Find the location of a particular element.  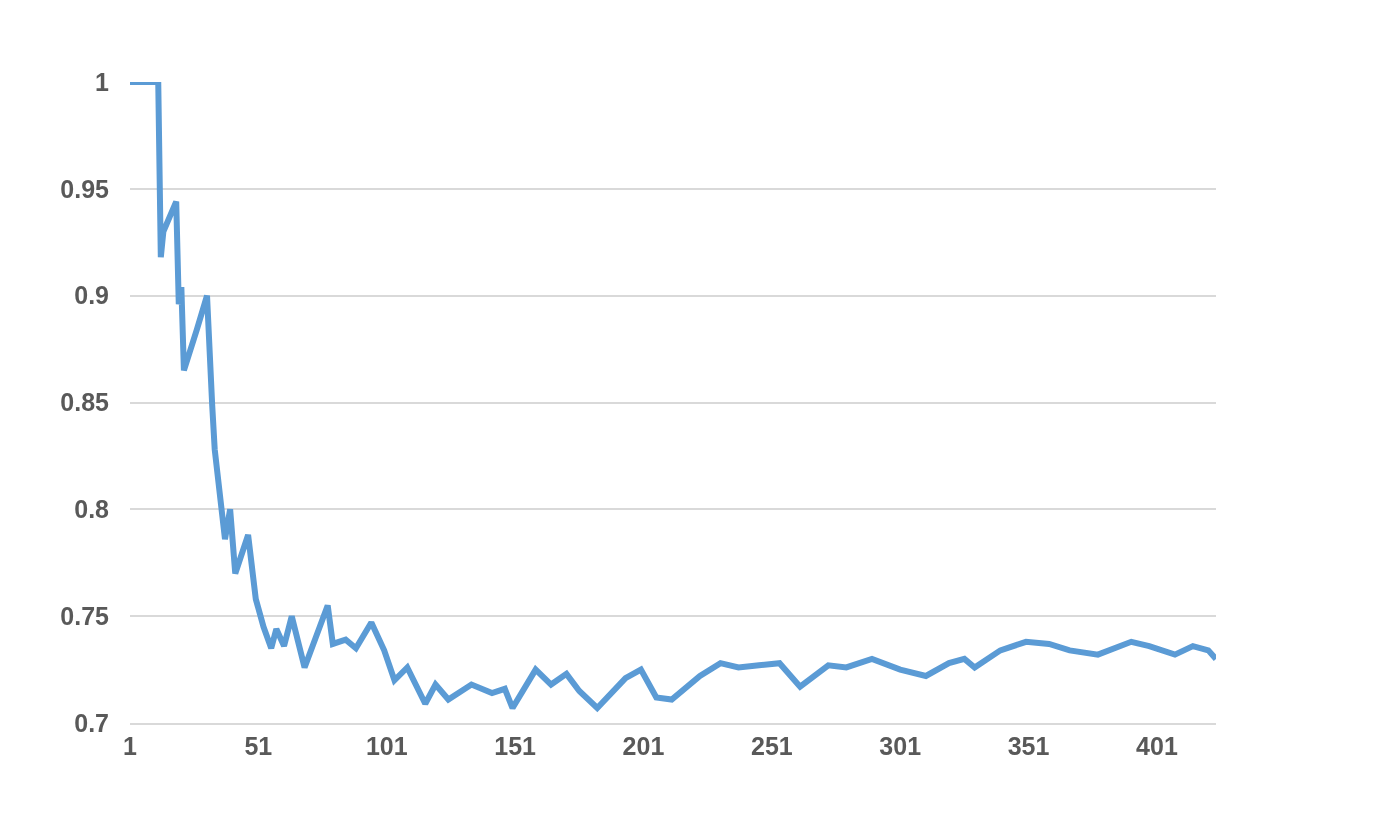

y-tick-label: 0.85 is located at coordinates (85, 402).